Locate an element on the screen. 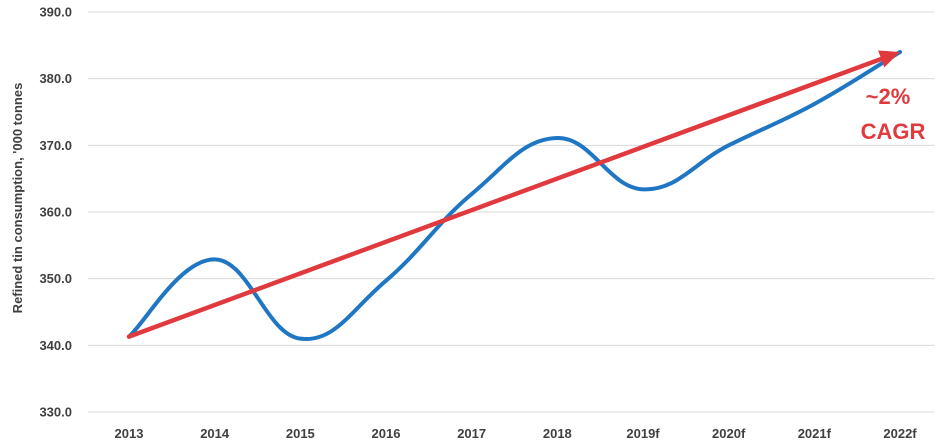 The image size is (940, 442). y-tick-label: 350.0 is located at coordinates (55, 278).